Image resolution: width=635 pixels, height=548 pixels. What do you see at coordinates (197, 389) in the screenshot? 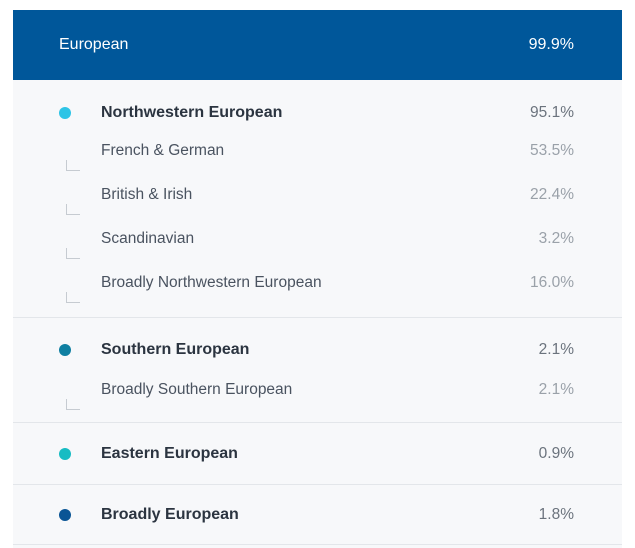
I see `subpopulation-label: Broadly Southern European` at bounding box center [197, 389].